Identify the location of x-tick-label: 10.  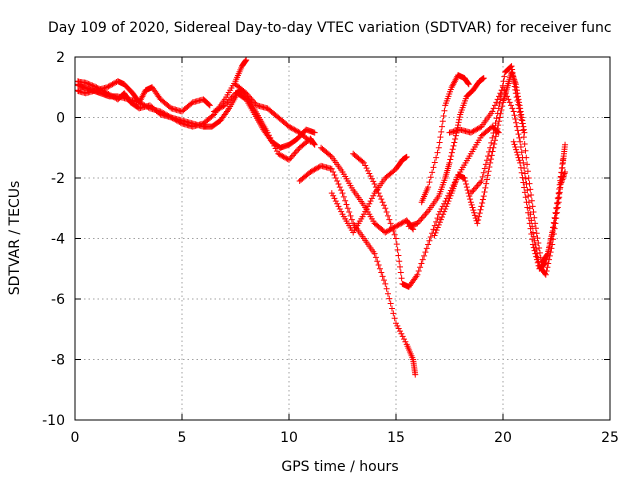
(289, 438).